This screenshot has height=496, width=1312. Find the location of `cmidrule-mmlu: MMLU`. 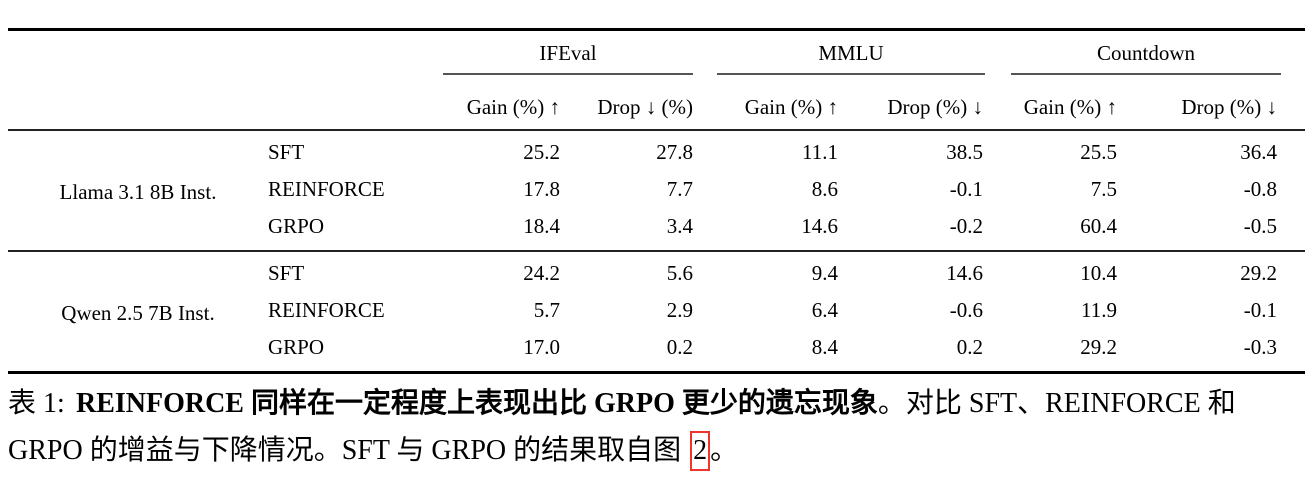

cmidrule-mmlu: MMLU is located at coordinates (851, 58).